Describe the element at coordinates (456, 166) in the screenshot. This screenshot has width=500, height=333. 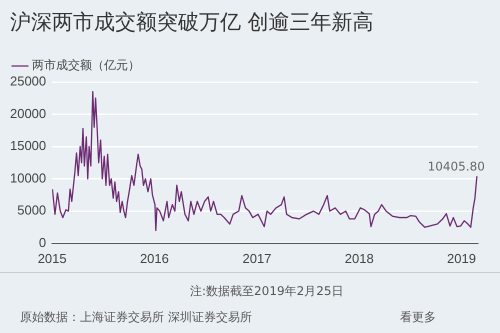
I see `annotation: 10405.80` at that location.